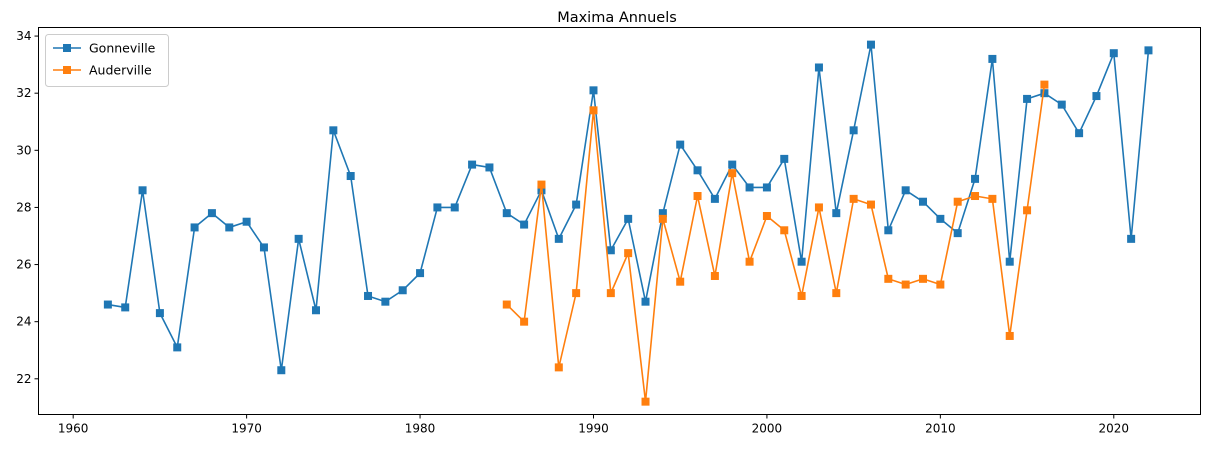  I want to click on y-tick-label: 22, so click(23, 379).